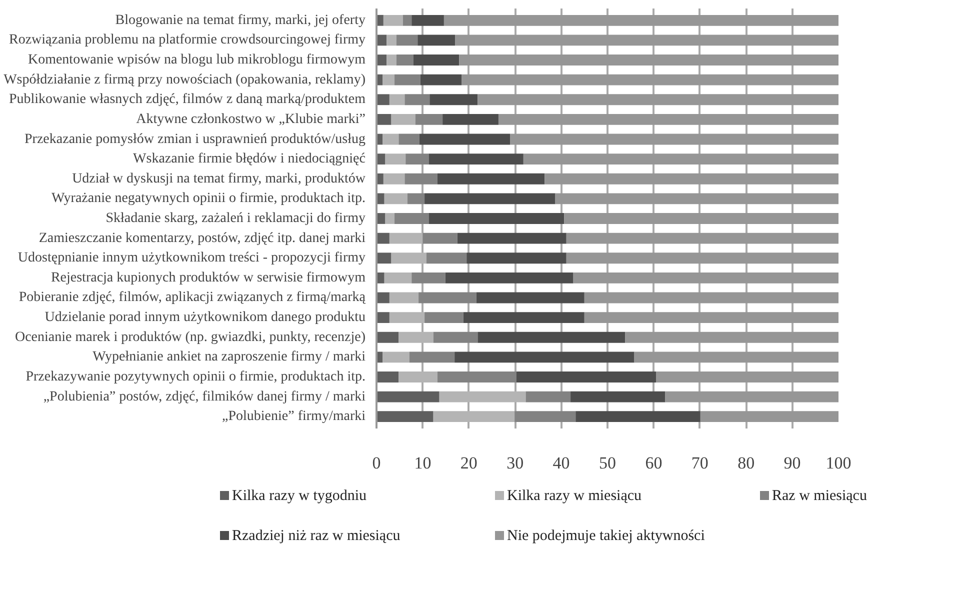  I want to click on y-tick-label: Współdziałanie z firmą przy nowościach (opakowania, reklamy), so click(185, 80).